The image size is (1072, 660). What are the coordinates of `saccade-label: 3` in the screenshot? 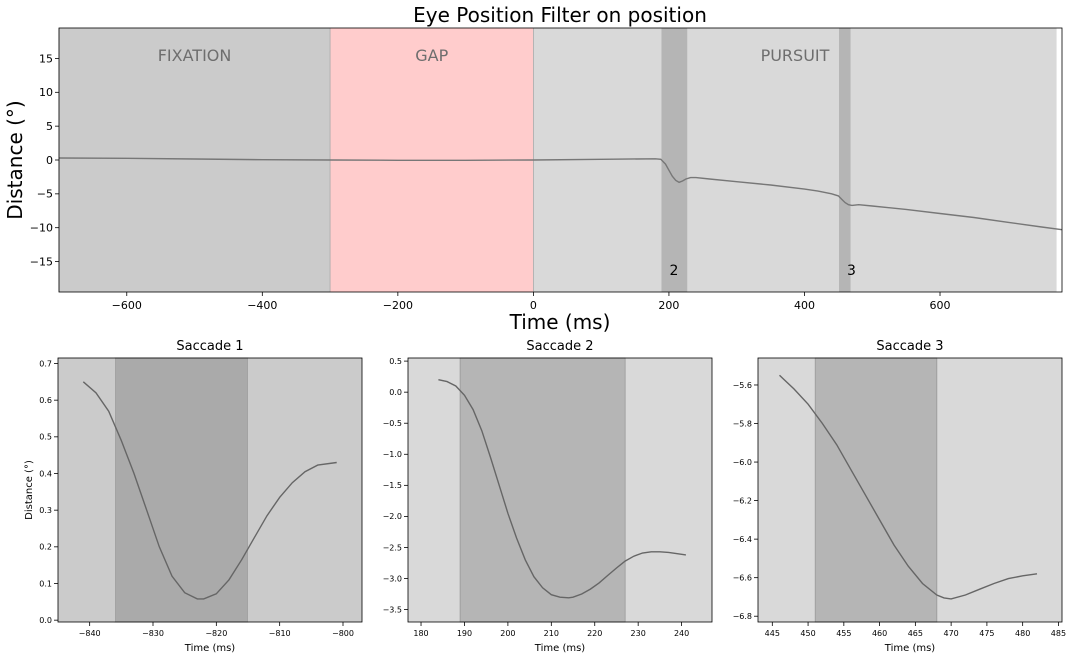 It's located at (851, 271).